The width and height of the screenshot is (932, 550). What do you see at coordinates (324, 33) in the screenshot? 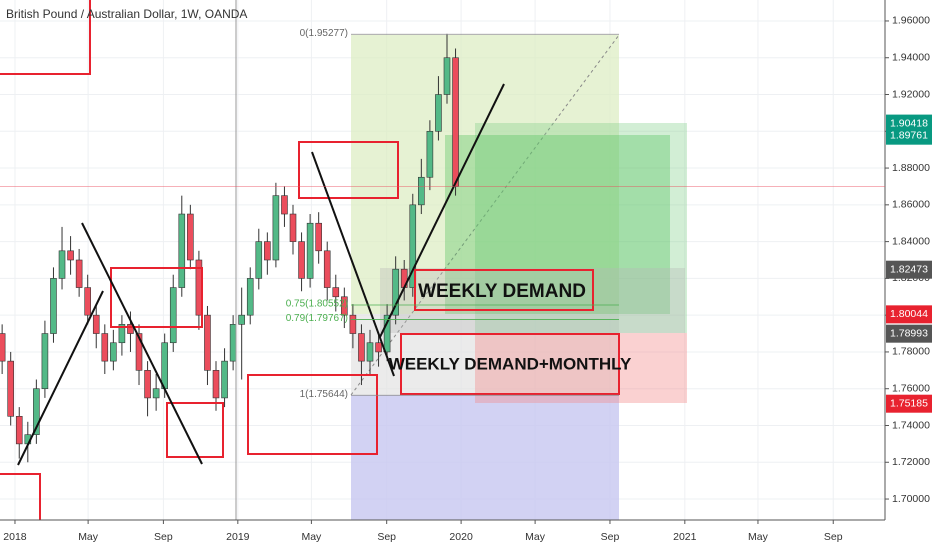
I see `fib-label: 0(1.95277)` at bounding box center [324, 33].